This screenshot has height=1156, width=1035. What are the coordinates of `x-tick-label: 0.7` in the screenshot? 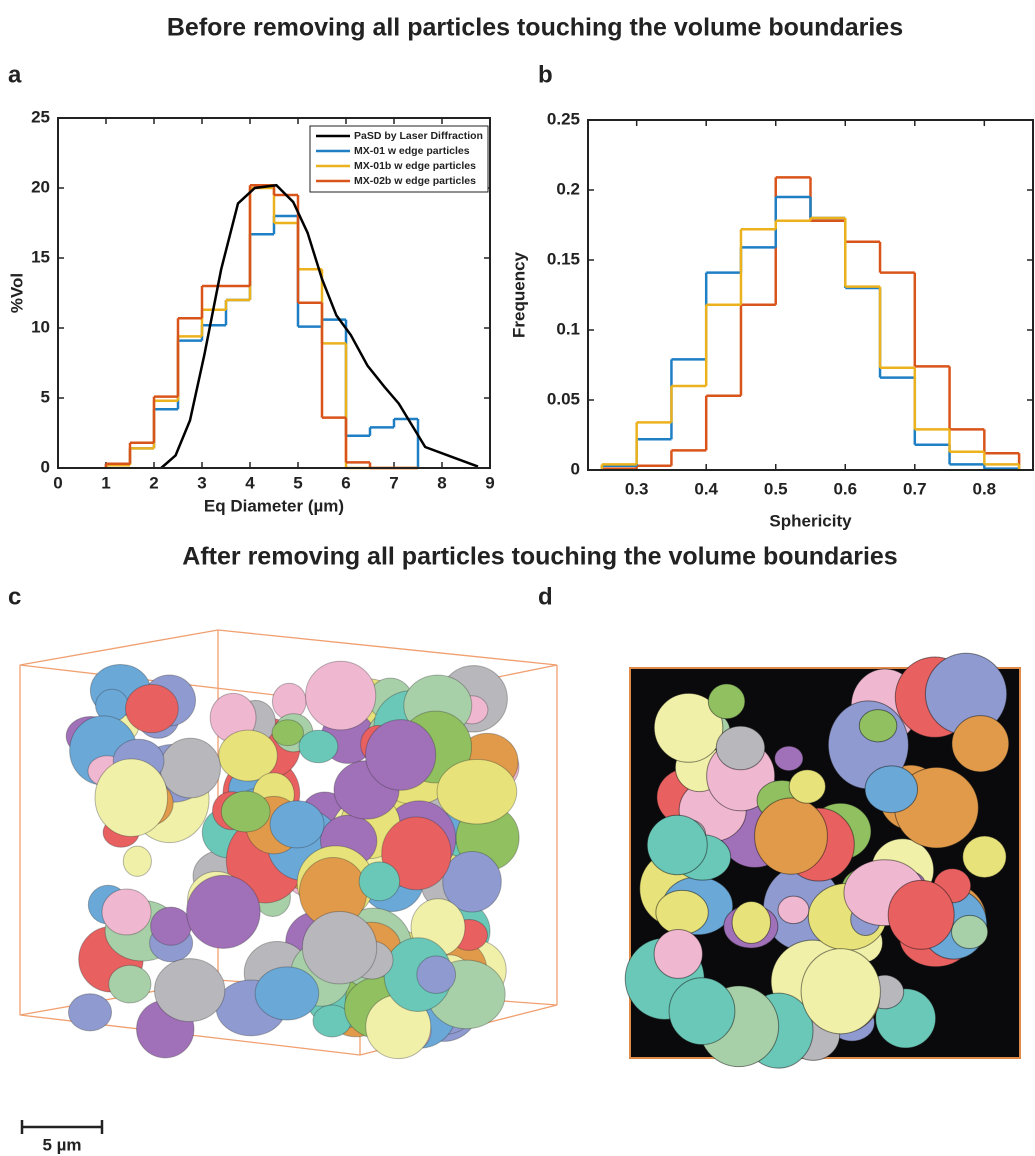 It's located at (915, 488).